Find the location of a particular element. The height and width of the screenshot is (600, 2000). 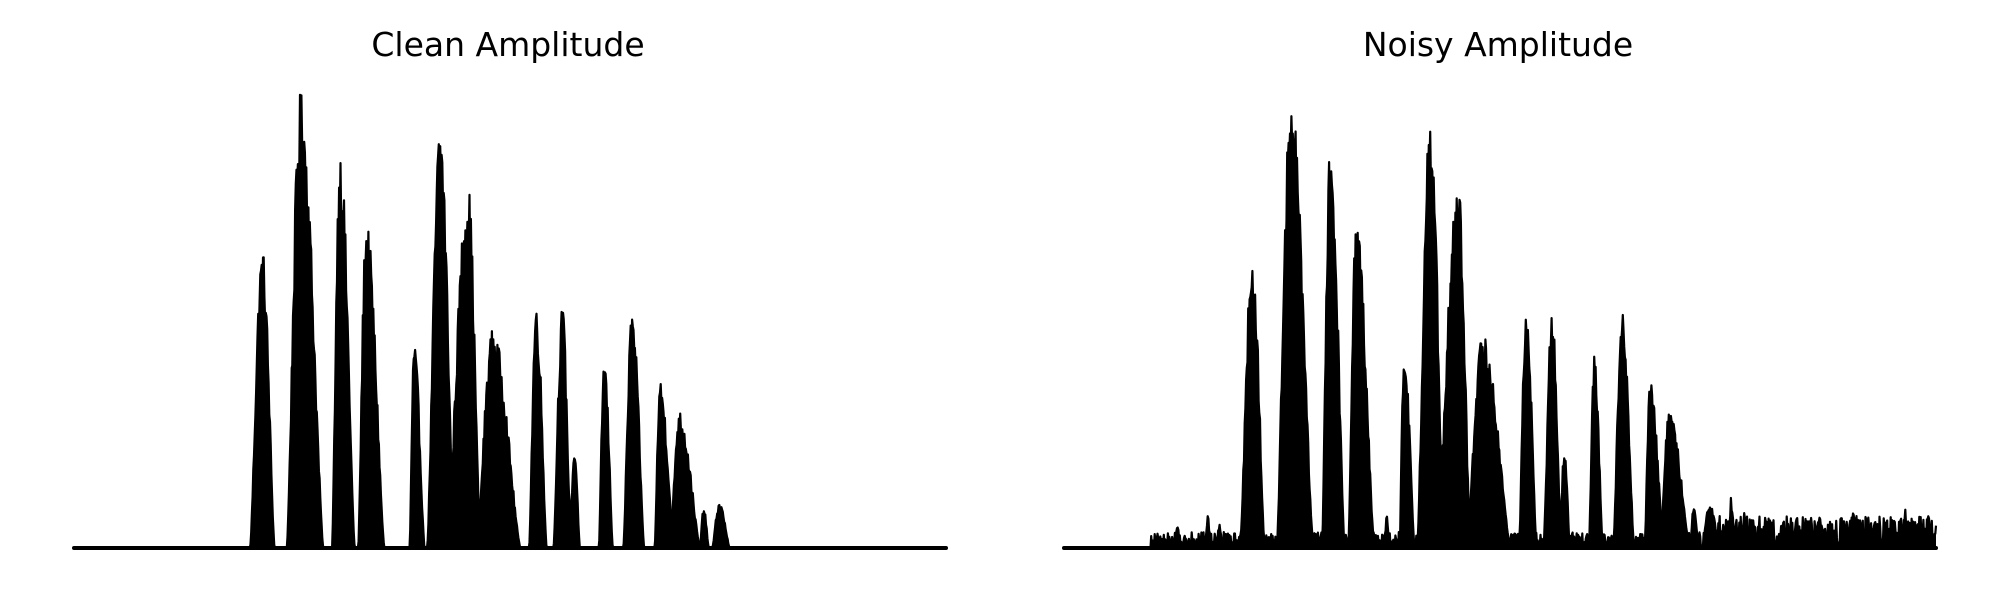

noisy-amplitude-title: Noisy Amplitude is located at coordinates (1498, 44).